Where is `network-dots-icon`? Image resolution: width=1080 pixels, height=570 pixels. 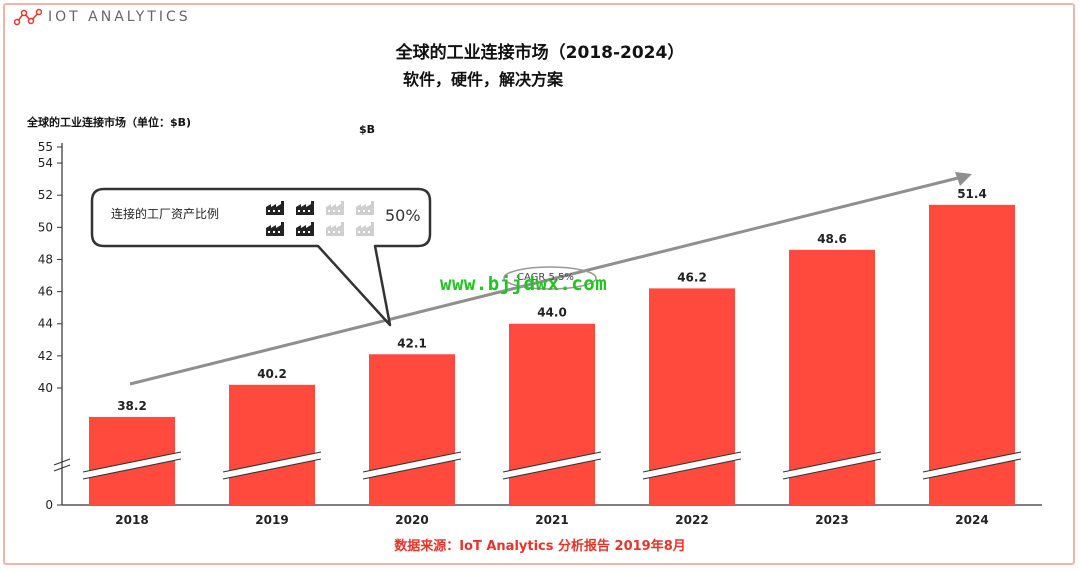 network-dots-icon is located at coordinates (28, 17).